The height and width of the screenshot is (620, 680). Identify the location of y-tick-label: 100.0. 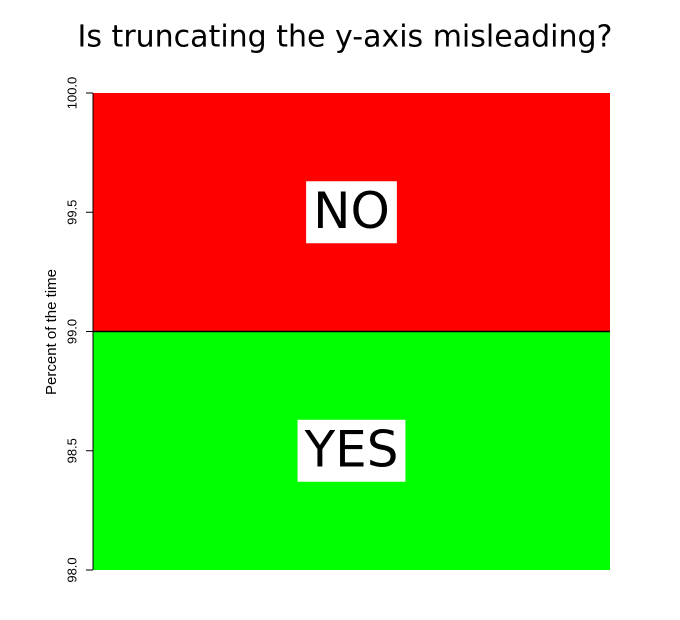
(71, 93).